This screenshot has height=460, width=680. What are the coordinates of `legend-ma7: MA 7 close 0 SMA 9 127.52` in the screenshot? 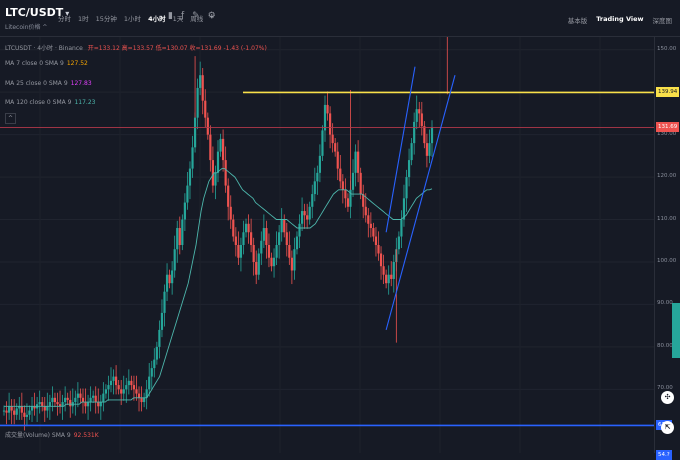 It's located at (46, 63).